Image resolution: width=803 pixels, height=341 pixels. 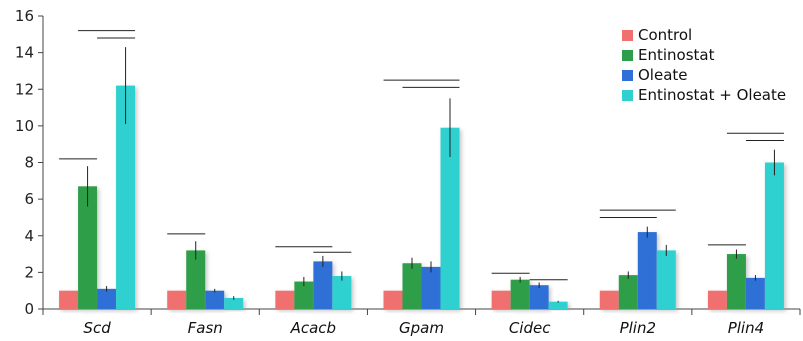 I want to click on x-category-label: Acacb, so click(x=313, y=328).